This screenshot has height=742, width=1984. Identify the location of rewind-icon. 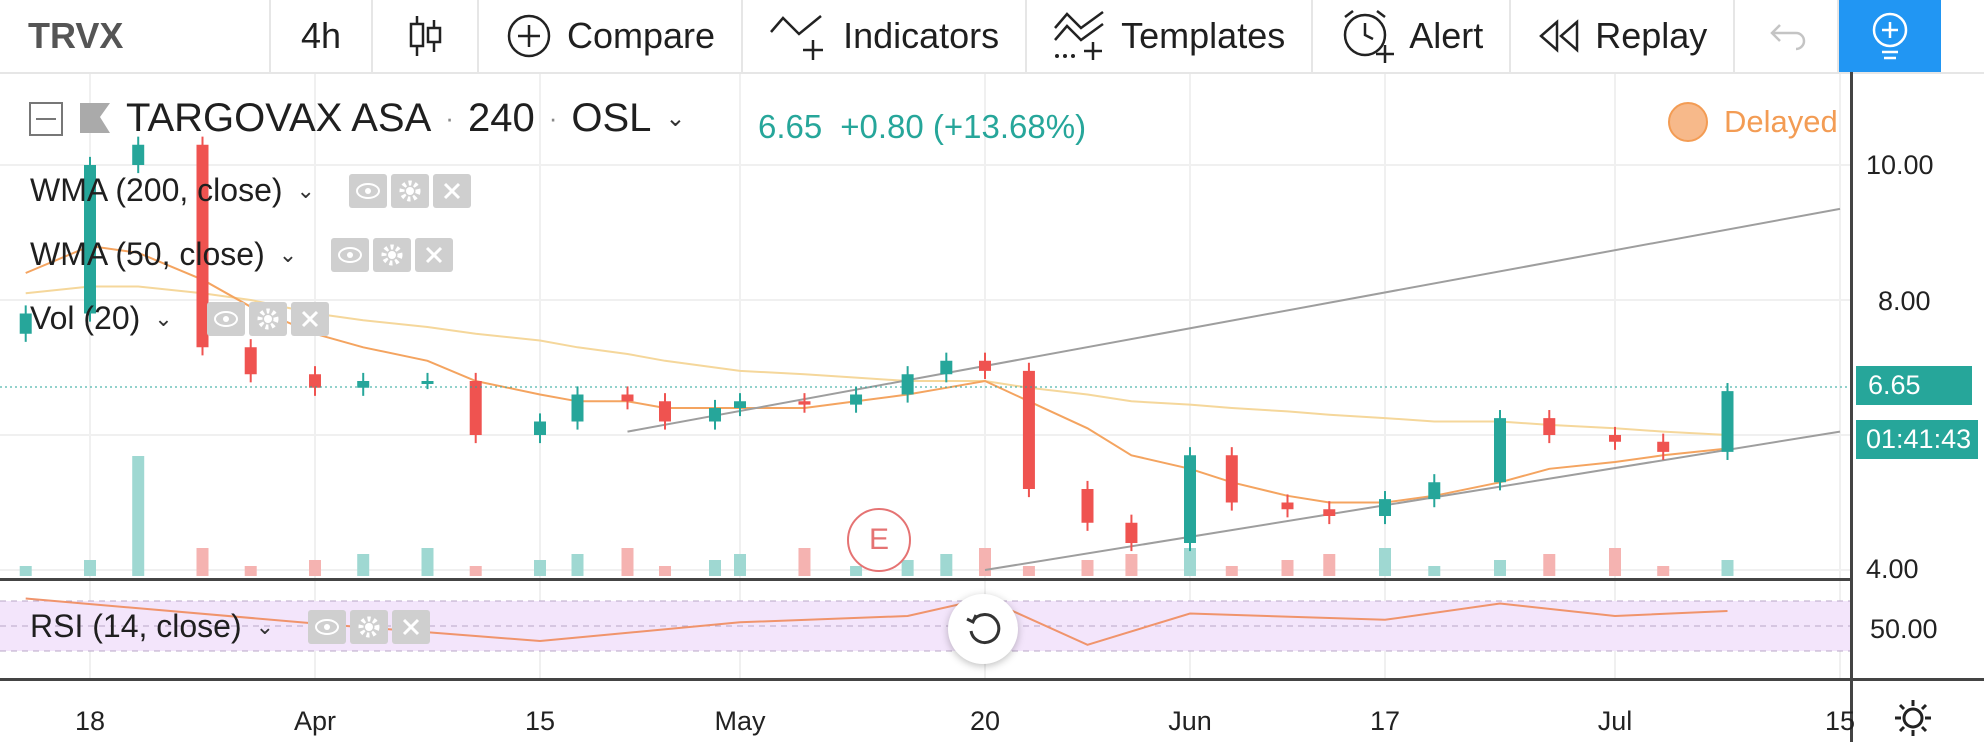
(1559, 36).